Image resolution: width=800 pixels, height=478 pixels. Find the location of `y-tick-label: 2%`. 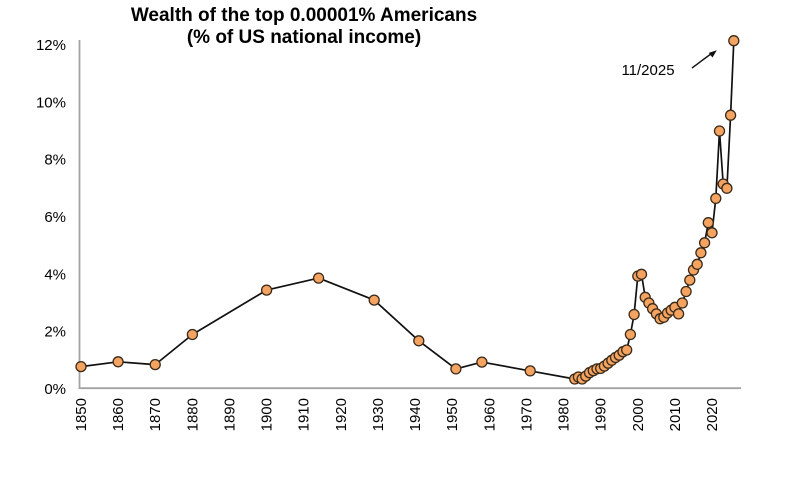

y-tick-label: 2% is located at coordinates (55, 332).